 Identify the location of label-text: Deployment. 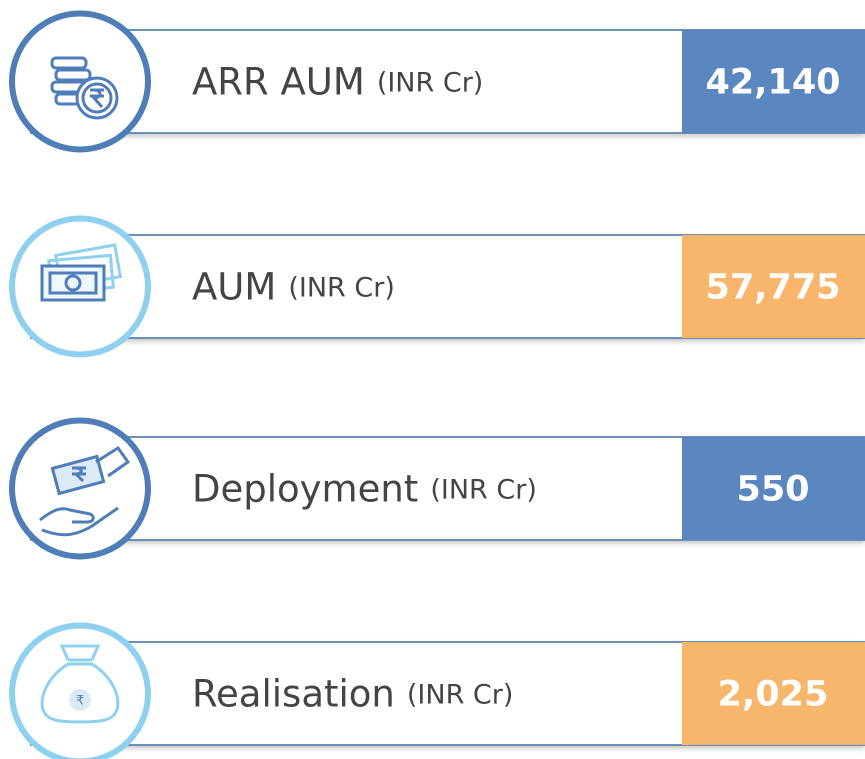
(305, 488).